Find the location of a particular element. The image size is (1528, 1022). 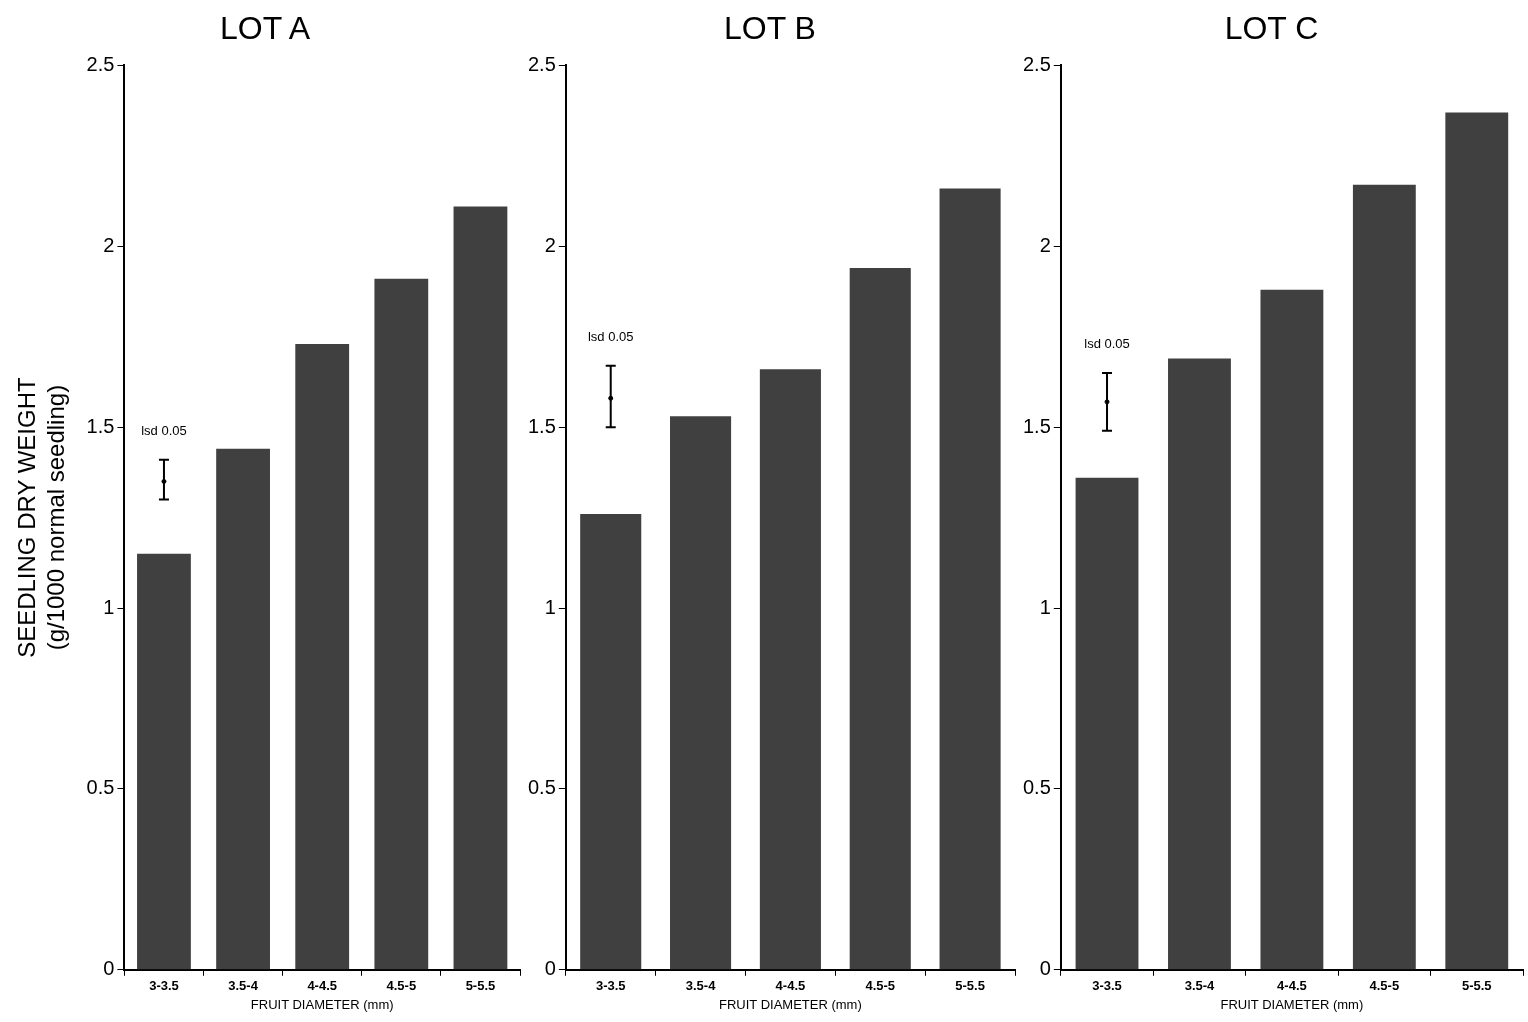

chart-title: LOT B is located at coordinates (770, 28).